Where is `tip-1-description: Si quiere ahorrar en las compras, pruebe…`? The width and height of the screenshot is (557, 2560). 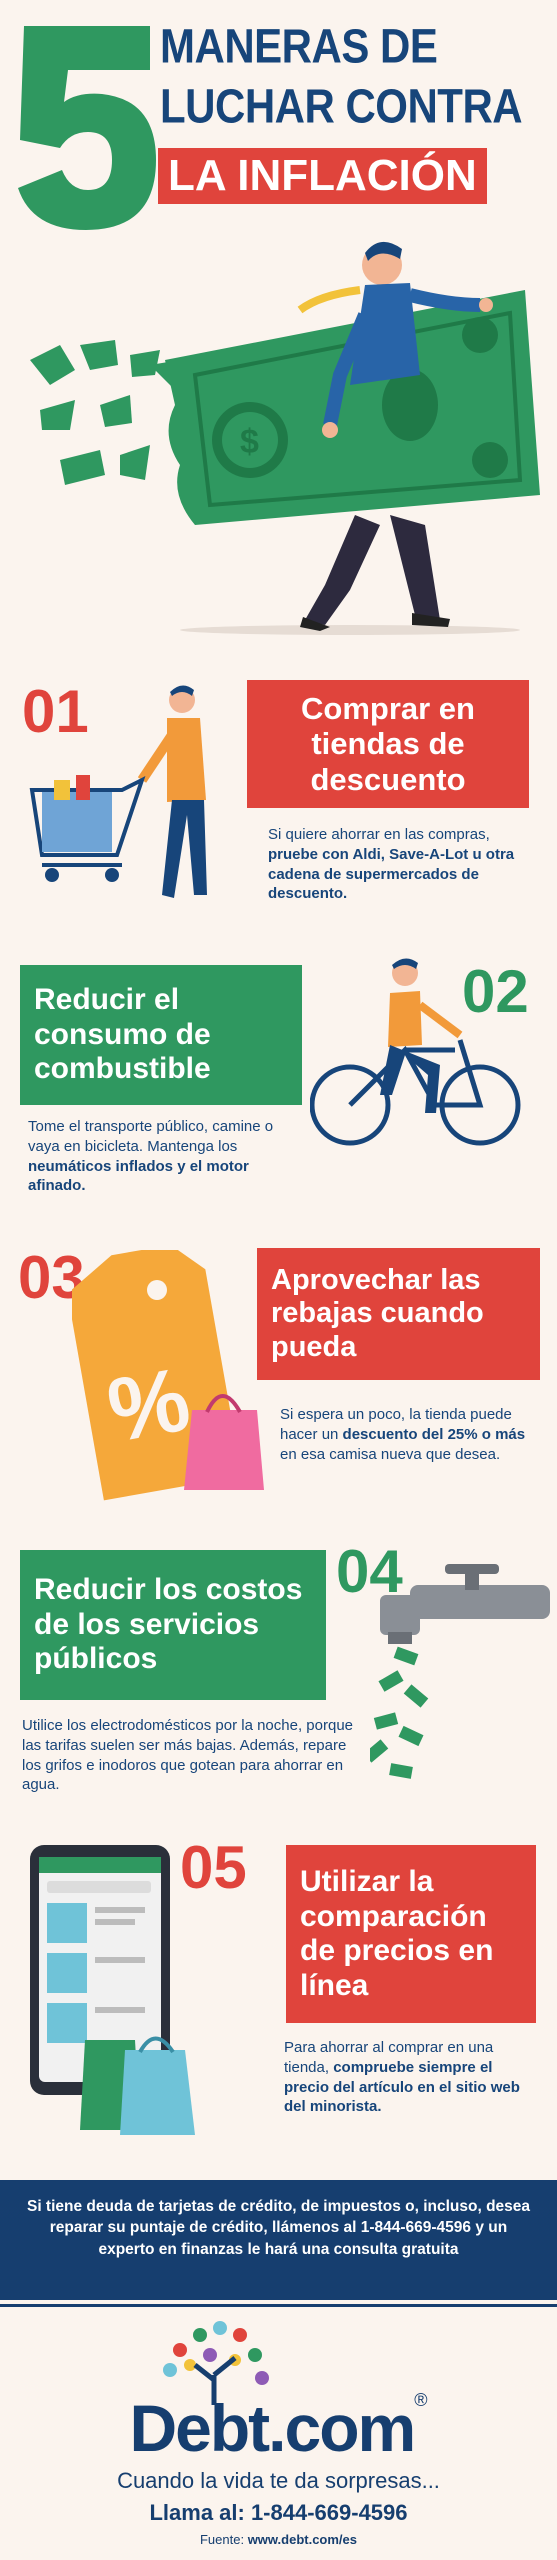 tip-1-description: Si quiere ahorrar en las compras, pruebe… is located at coordinates (391, 864).